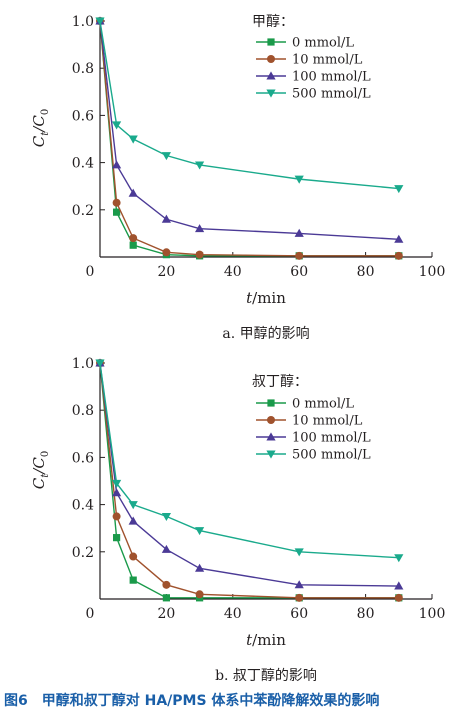 The image size is (468, 716). Describe the element at coordinates (191, 700) in the screenshot. I see `figure-caption: 图6 甲醇和叔丁醇对 HA/PMS 体系中苯酚降解效果的影响` at that location.